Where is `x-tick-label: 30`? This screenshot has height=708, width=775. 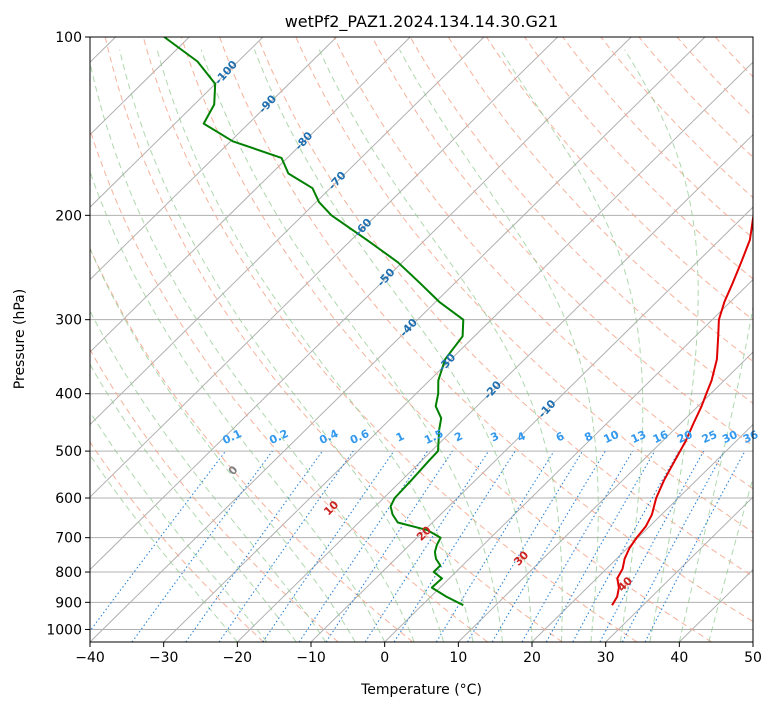
x-tick-label: 30 is located at coordinates (606, 658).